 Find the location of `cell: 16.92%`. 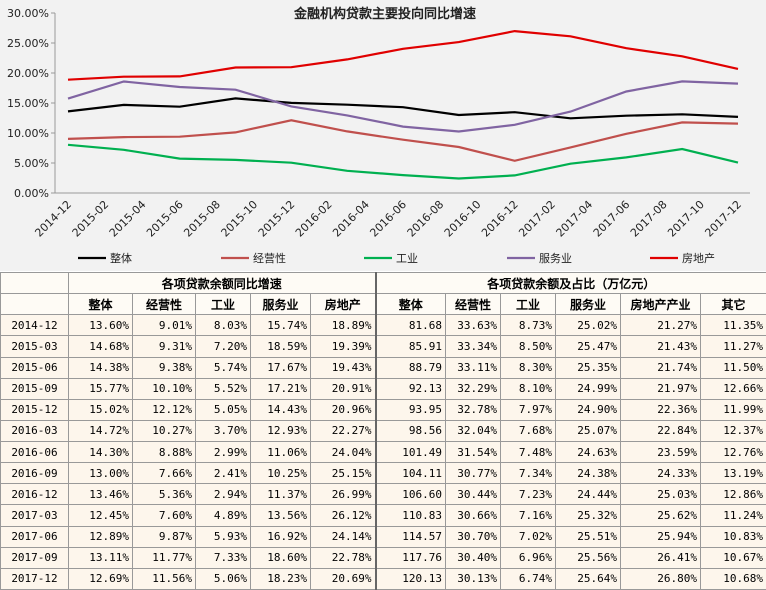

cell: 16.92% is located at coordinates (280, 536).